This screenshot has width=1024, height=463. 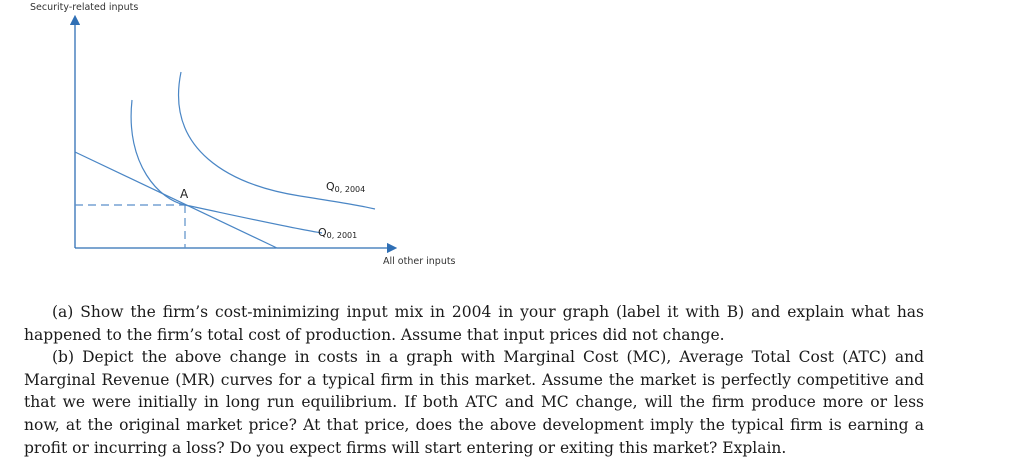 What do you see at coordinates (345, 187) in the screenshot?
I see `isoquant-2004-label: Q0, 2004` at bounding box center [345, 187].